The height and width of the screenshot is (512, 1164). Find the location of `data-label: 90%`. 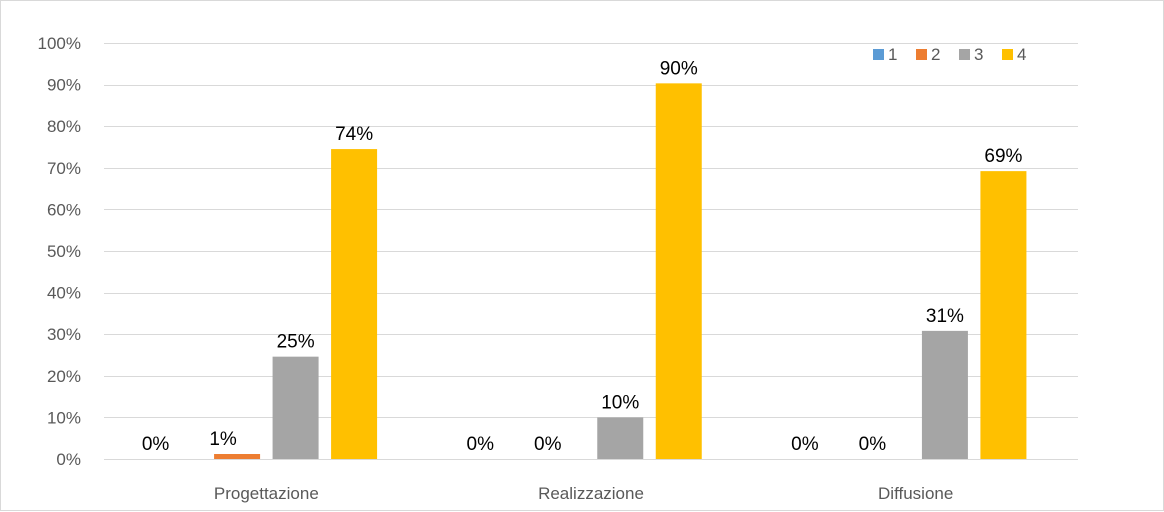

data-label: 90% is located at coordinates (679, 68).